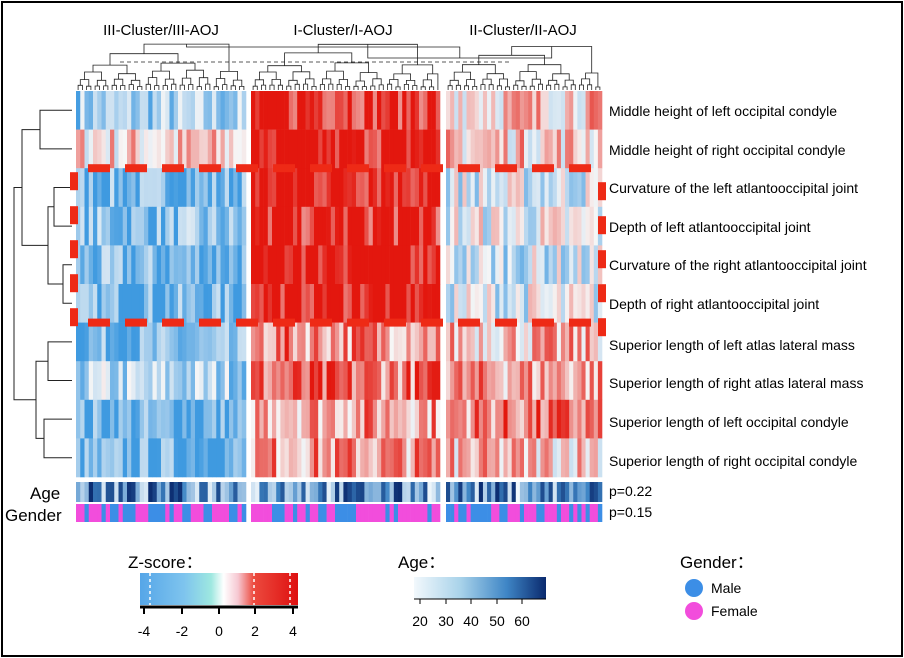 Image resolution: width=904 pixels, height=658 pixels. Describe the element at coordinates (33, 515) in the screenshot. I see `gender-track-label: Gender` at that location.